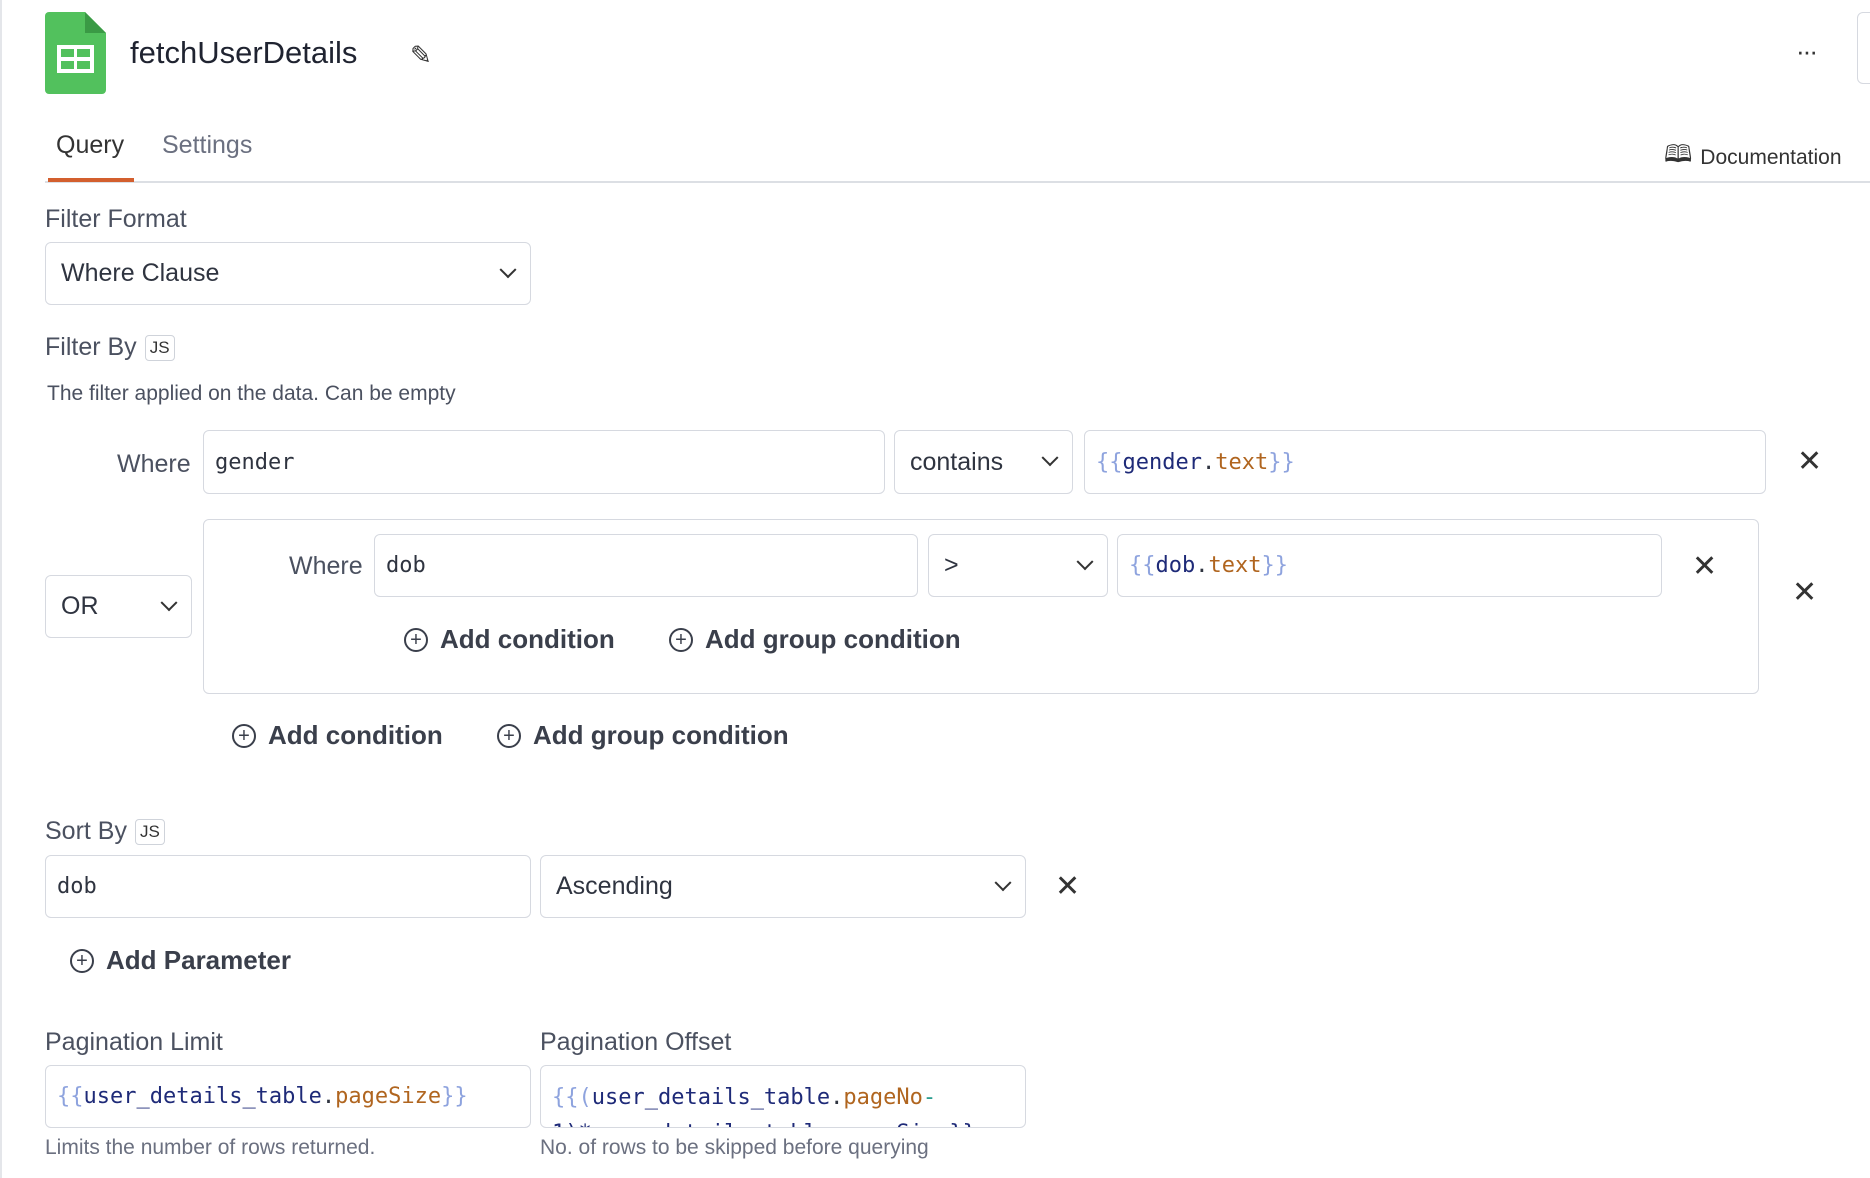 This screenshot has height=1178, width=1870. I want to click on sort-by-text: Sort By, so click(86, 831).